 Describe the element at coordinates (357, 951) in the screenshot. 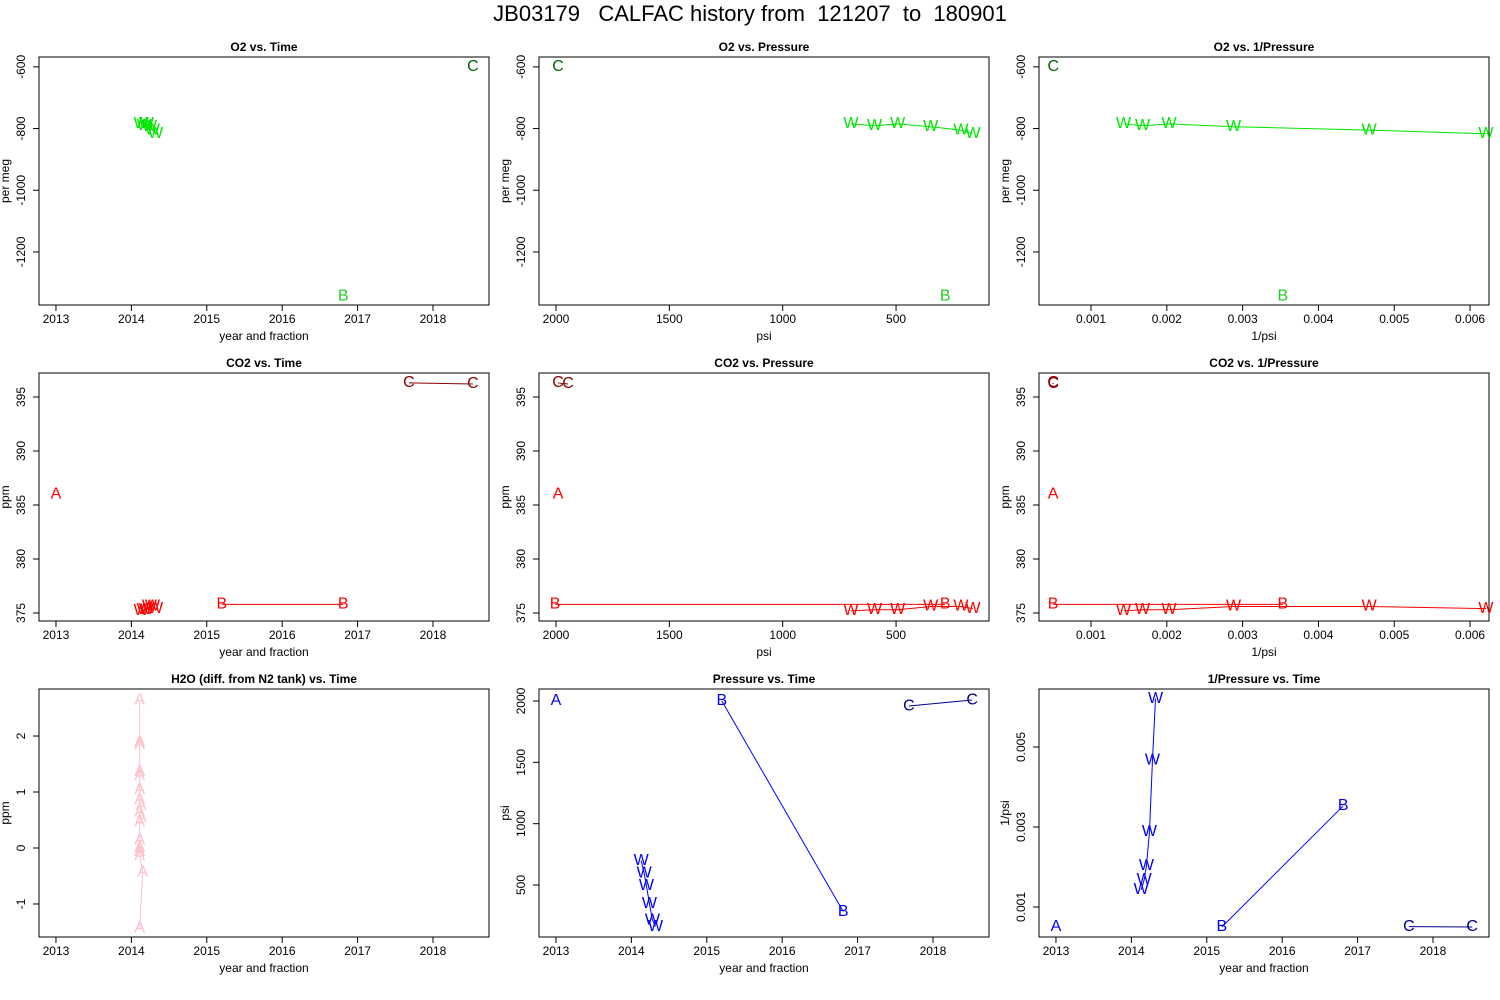

I see `x-tick-label: 2017` at that location.